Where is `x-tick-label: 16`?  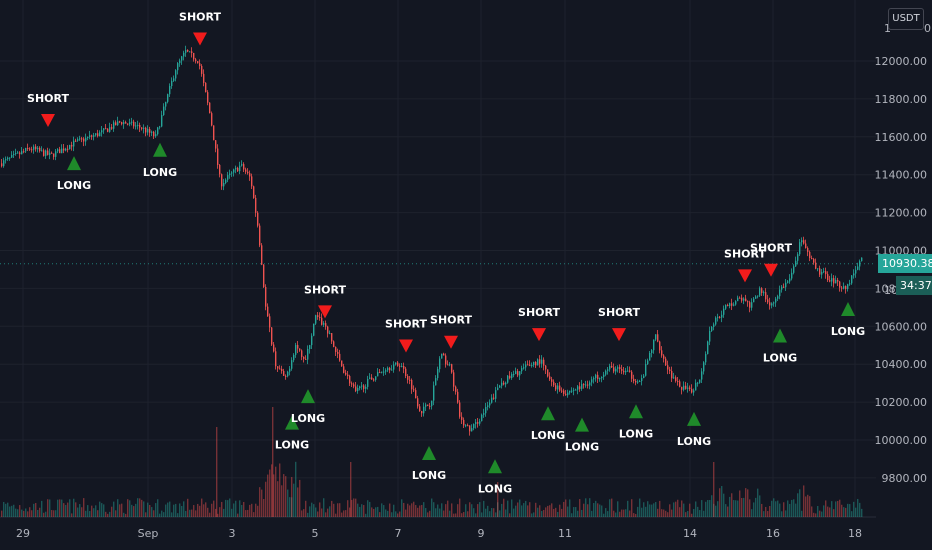 x-tick-label: 16 is located at coordinates (773, 533).